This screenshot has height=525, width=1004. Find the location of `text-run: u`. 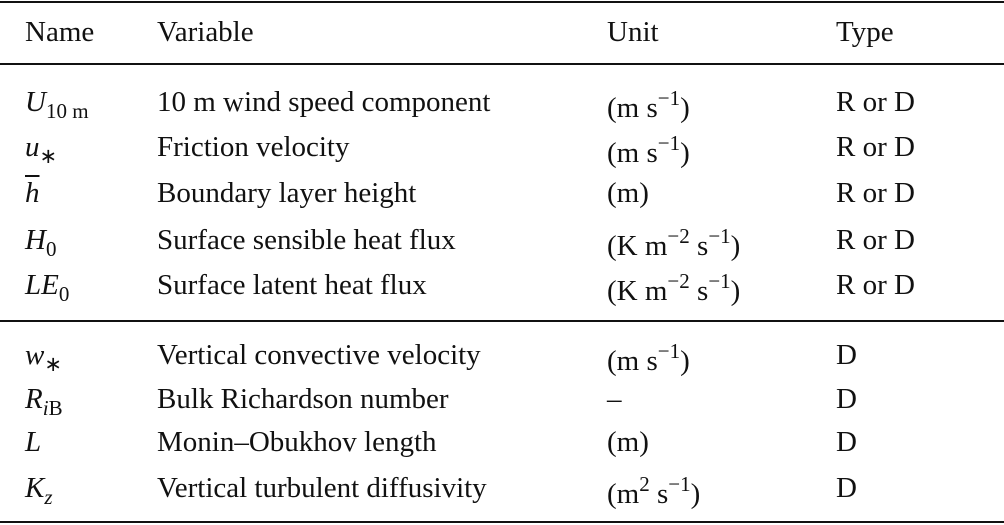

text-run: u is located at coordinates (32, 147).